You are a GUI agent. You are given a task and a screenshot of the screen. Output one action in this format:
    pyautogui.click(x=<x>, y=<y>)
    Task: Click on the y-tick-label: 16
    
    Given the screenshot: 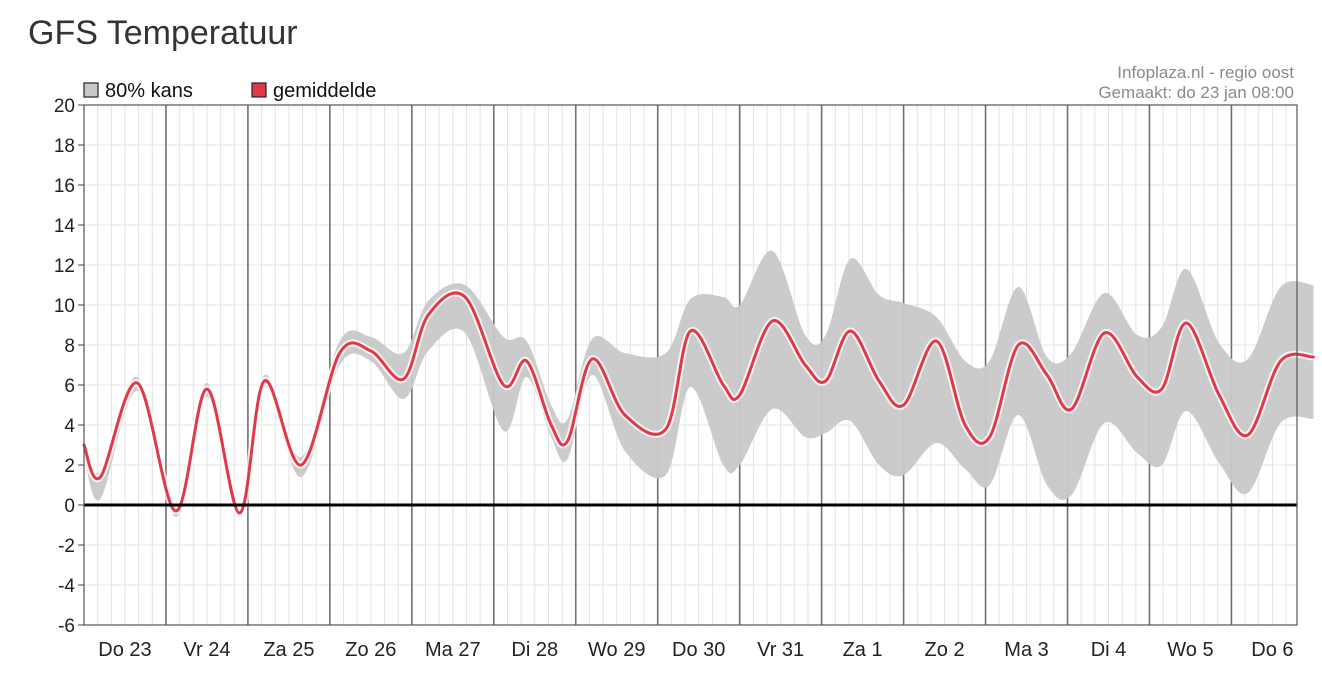 What is the action you would take?
    pyautogui.click(x=64, y=186)
    